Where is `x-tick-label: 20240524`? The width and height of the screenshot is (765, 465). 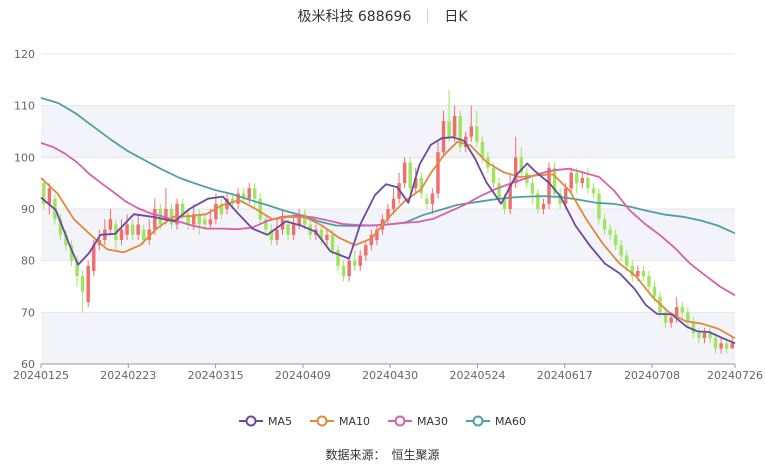 x-tick-label: 20240524 is located at coordinates (477, 375).